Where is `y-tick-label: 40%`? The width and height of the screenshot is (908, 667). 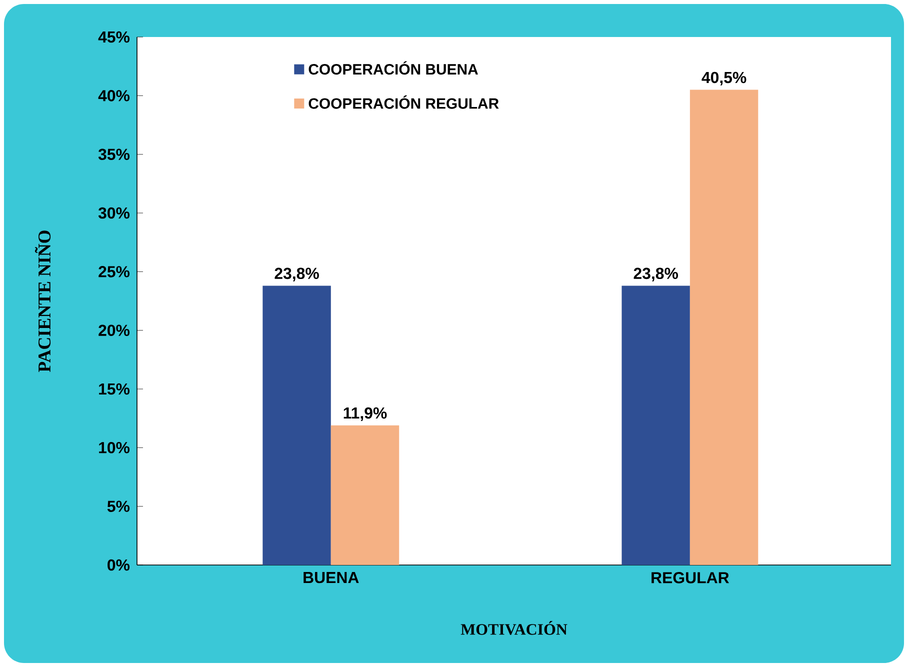 y-tick-label: 40% is located at coordinates (114, 96).